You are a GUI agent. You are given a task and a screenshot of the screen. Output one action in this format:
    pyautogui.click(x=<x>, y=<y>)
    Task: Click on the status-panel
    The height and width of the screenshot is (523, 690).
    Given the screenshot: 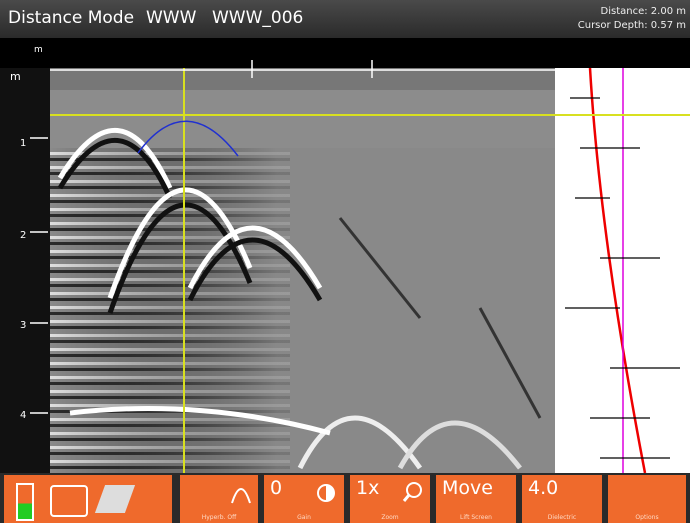 What is the action you would take?
    pyautogui.click(x=88, y=499)
    